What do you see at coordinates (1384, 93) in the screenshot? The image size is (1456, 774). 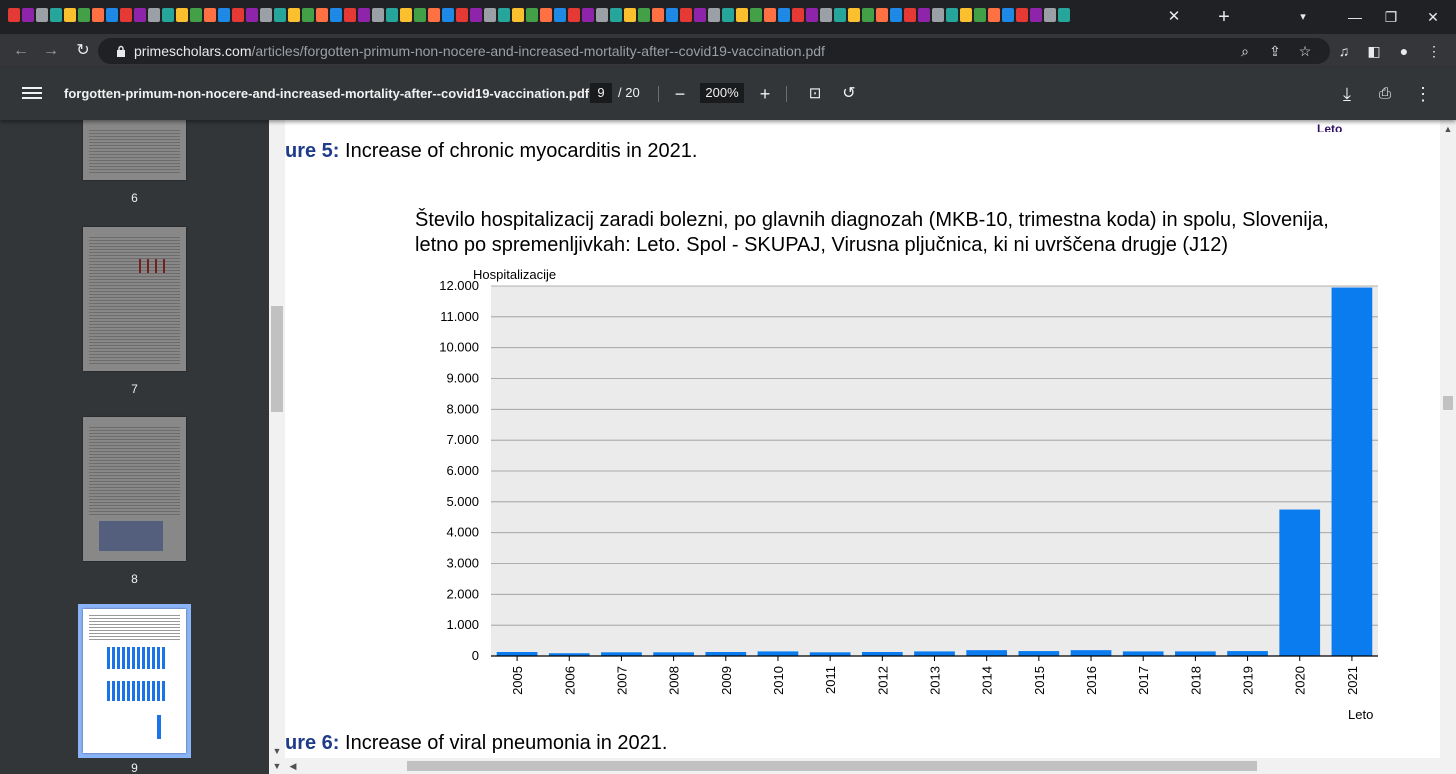 I see `print-icon: ⎙` at bounding box center [1384, 93].